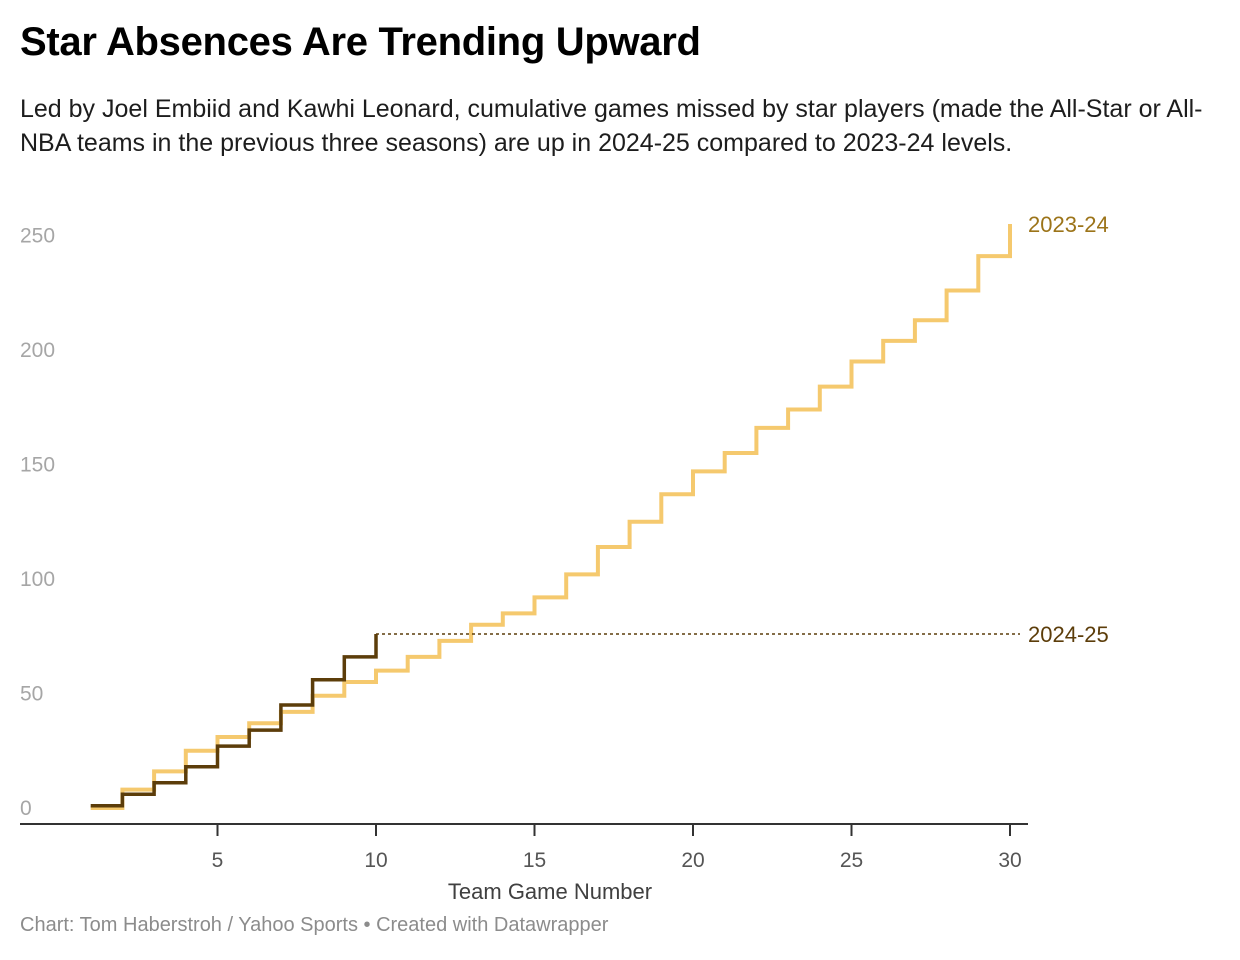  I want to click on series-label: 2024-25, so click(1068, 634).